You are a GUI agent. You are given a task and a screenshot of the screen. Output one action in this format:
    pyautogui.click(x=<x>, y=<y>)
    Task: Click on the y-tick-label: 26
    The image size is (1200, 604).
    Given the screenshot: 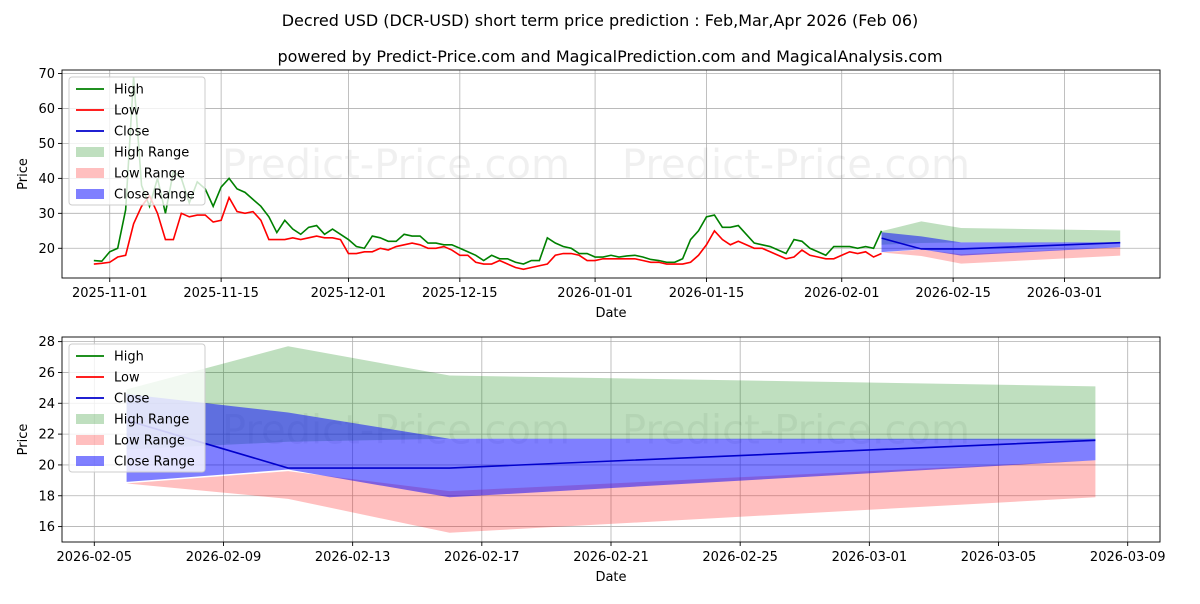 What is the action you would take?
    pyautogui.click(x=46, y=373)
    